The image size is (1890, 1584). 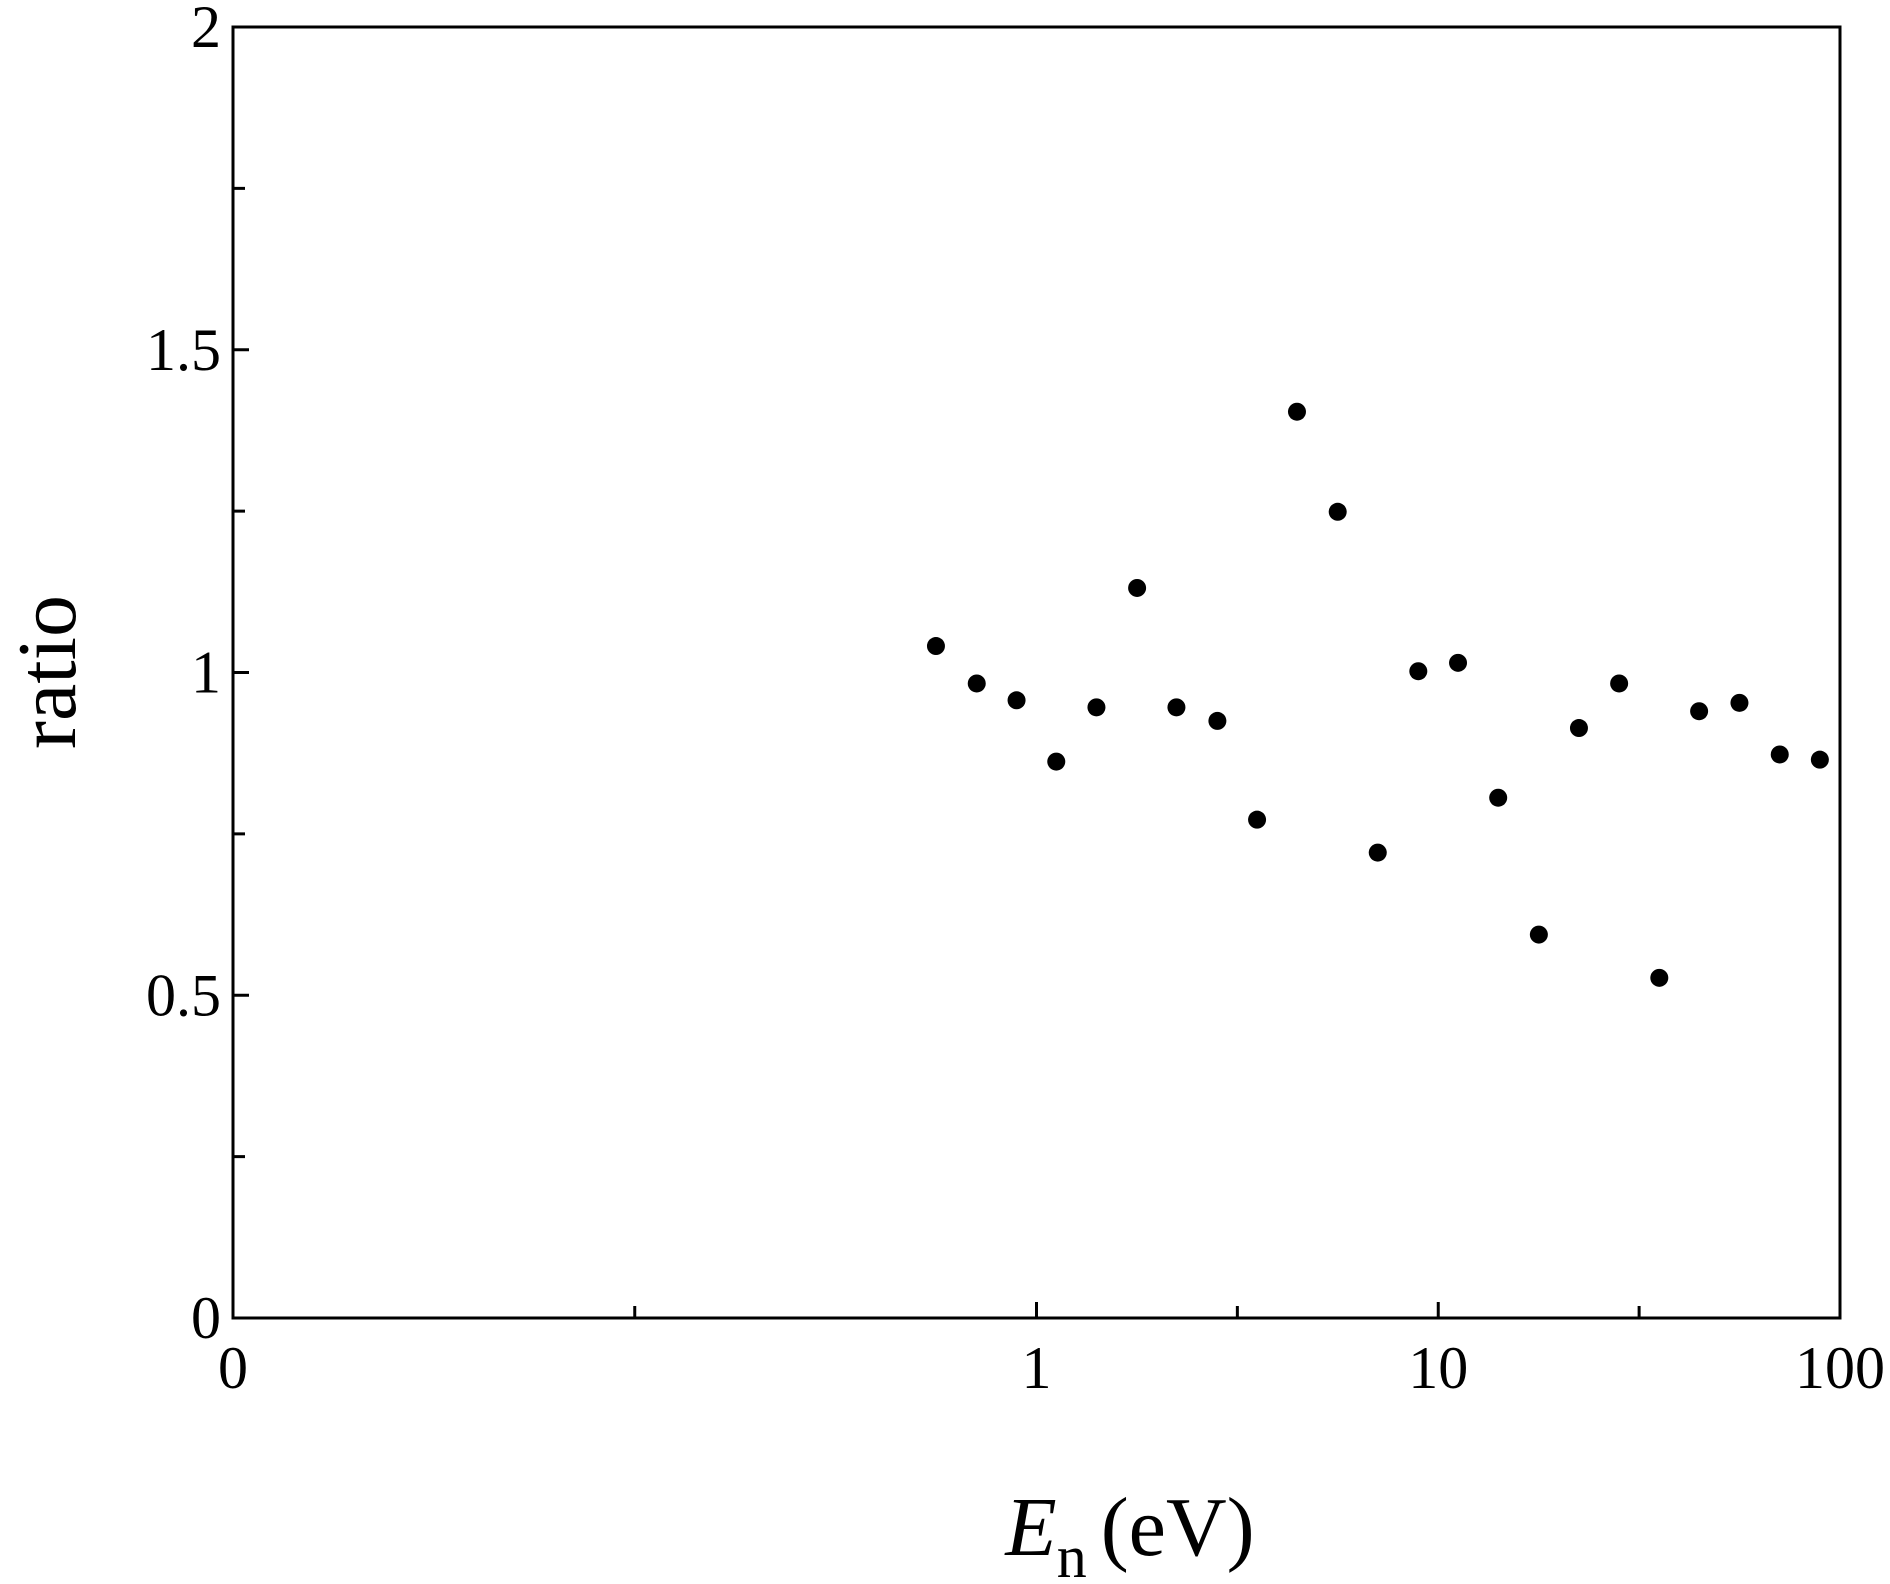 What do you see at coordinates (183, 995) in the screenshot?
I see `y-tick-label: 0.5` at bounding box center [183, 995].